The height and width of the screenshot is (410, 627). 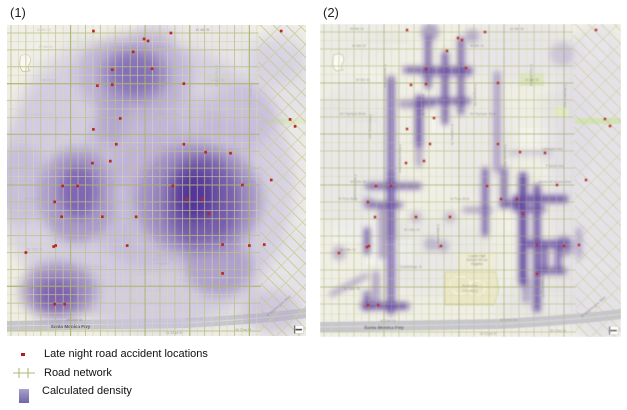 What do you see at coordinates (555, 166) in the screenshot?
I see `svg-text: Francis Ave` at bounding box center [555, 166].